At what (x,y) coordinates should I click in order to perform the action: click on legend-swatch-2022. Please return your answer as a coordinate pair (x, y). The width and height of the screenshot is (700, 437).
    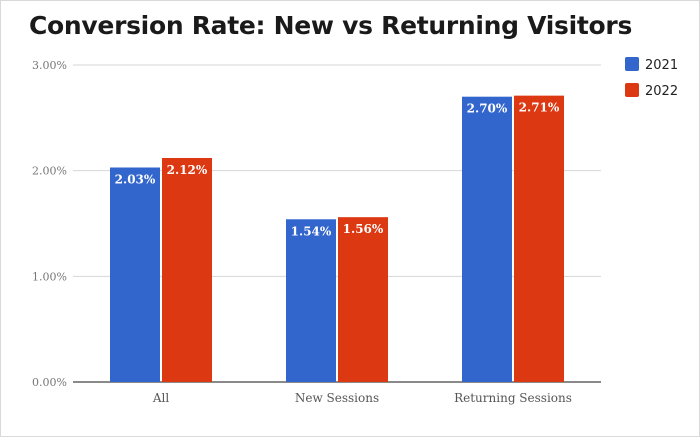
    Looking at the image, I should click on (632, 90).